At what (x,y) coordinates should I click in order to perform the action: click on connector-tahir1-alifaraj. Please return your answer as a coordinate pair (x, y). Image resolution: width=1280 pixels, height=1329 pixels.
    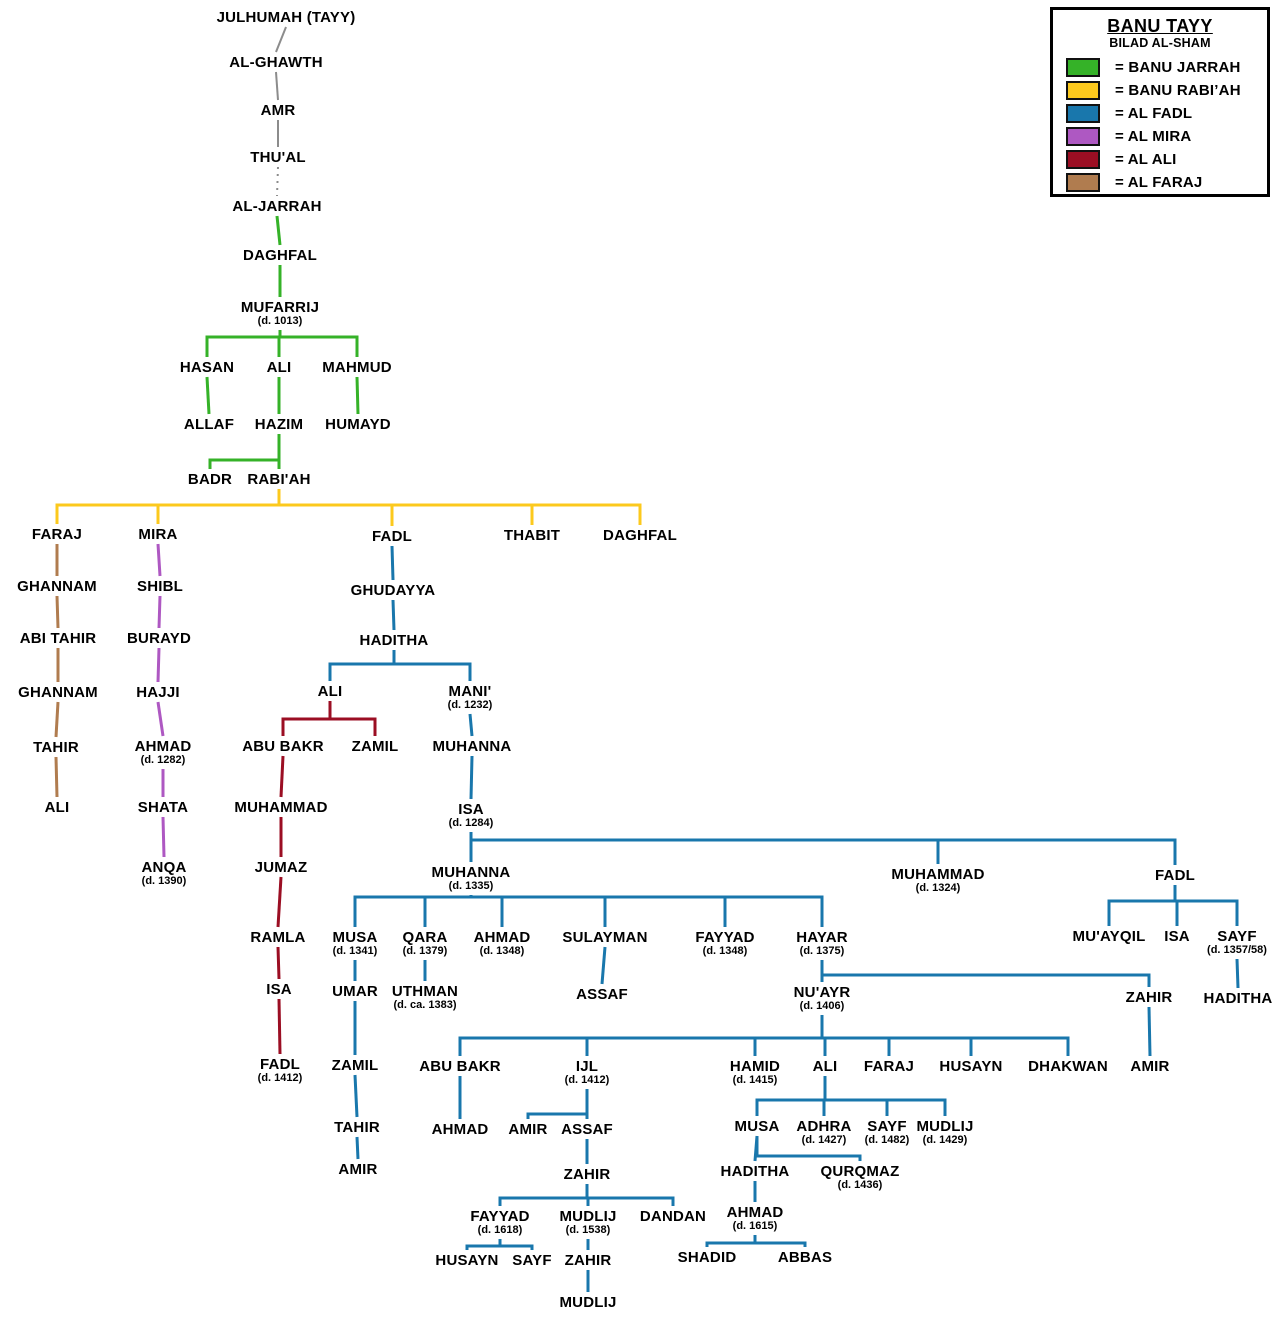
    Looking at the image, I should click on (56, 777).